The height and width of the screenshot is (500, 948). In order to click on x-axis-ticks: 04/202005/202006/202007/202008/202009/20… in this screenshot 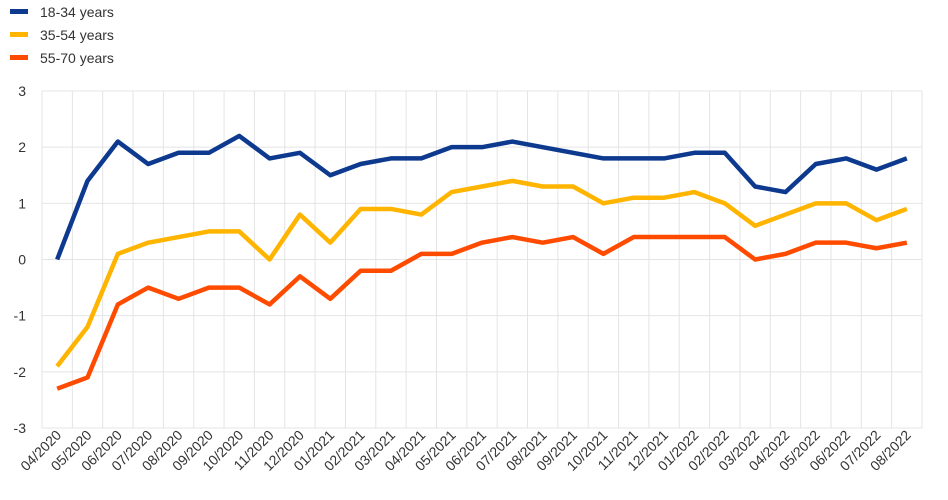, I will do `click(465, 450)`.